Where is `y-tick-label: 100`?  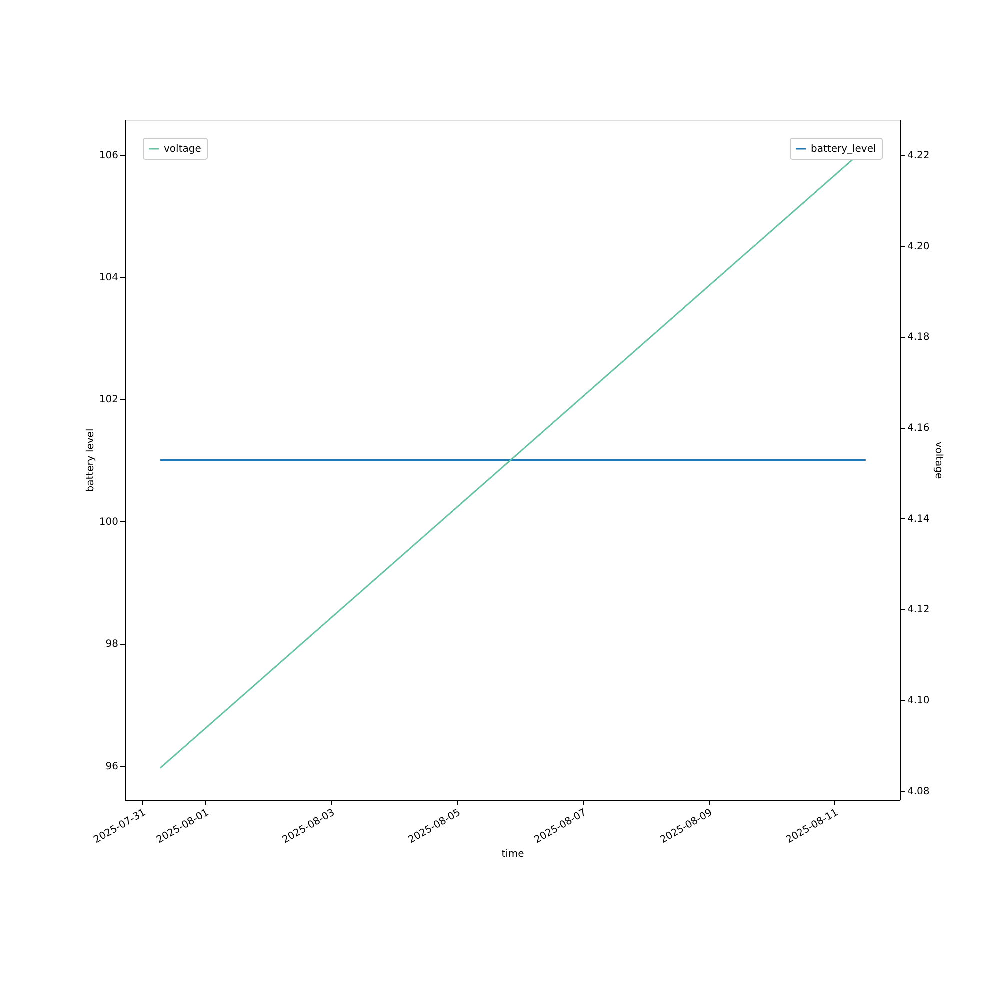
y-tick-label: 100 is located at coordinates (108, 522).